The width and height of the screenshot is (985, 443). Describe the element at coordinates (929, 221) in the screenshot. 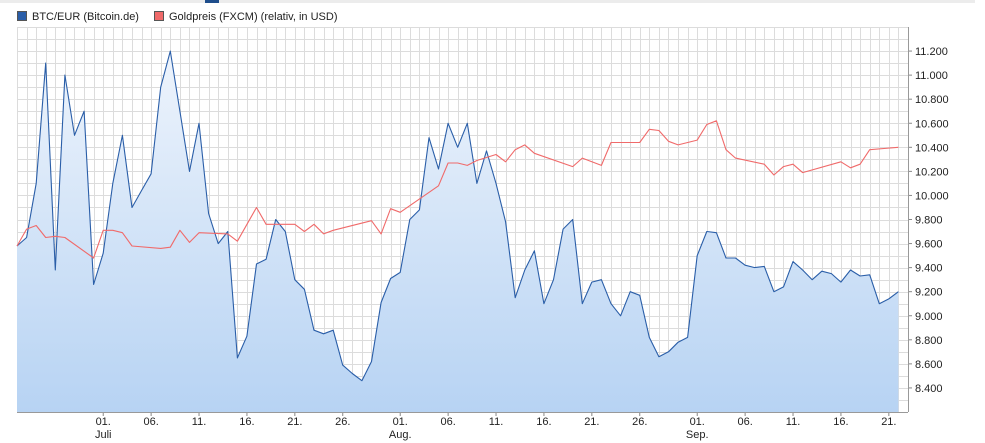

I see `y-tick-label: 9.800` at that location.